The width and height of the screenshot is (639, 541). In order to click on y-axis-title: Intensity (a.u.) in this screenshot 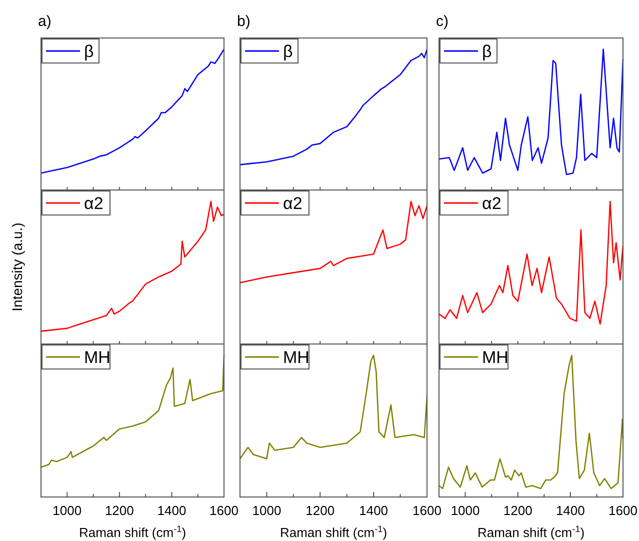, I will do `click(17, 267)`.